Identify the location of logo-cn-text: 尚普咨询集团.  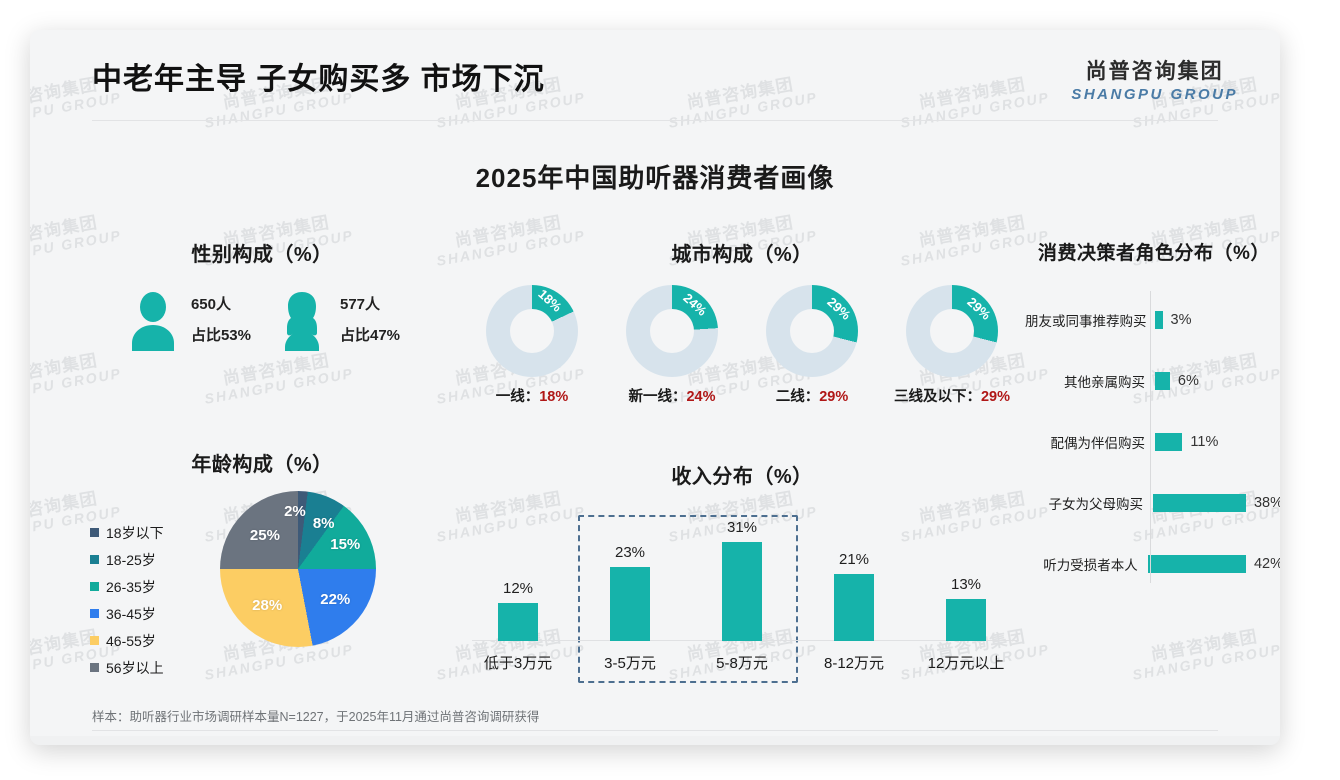
(1154, 71).